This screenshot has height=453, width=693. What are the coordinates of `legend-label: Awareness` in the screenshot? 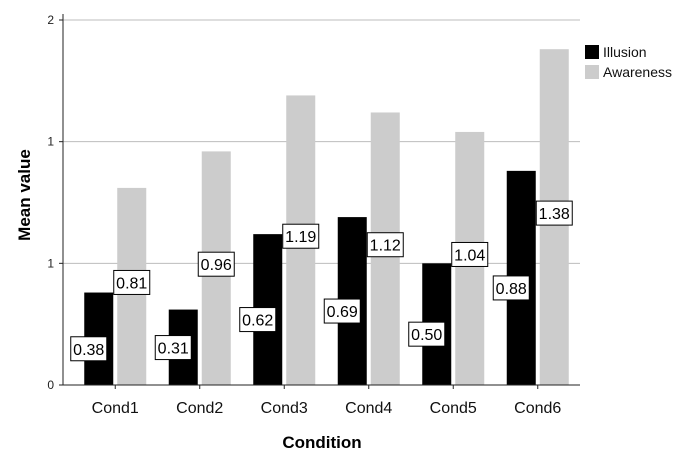 It's located at (637, 72).